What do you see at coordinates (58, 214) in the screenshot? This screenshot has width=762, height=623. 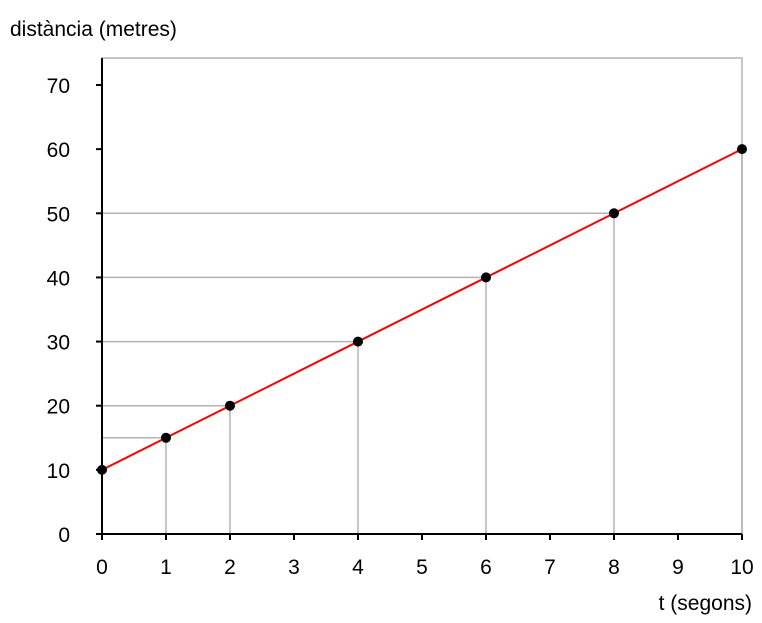 I see `y-tick-label: 50` at bounding box center [58, 214].